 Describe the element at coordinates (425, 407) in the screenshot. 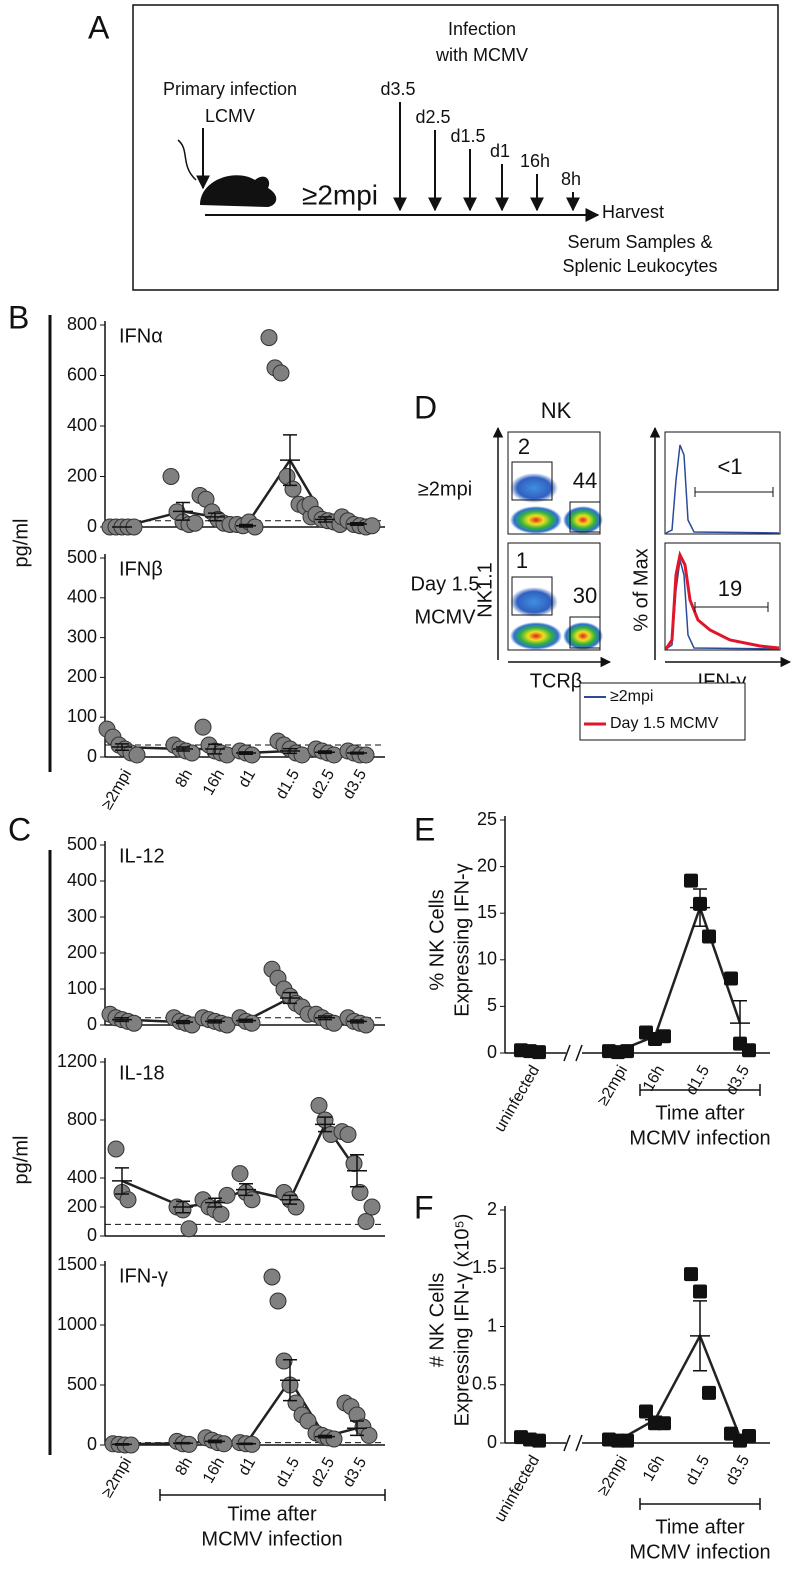

I see `panel-letter: D` at that location.